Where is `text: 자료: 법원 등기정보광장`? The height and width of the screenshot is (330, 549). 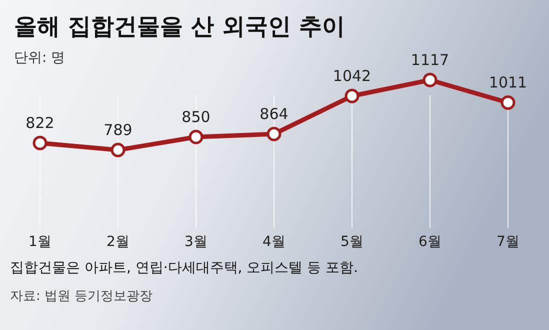
text: 자료: 법원 등기정보광장 is located at coordinates (81, 296).